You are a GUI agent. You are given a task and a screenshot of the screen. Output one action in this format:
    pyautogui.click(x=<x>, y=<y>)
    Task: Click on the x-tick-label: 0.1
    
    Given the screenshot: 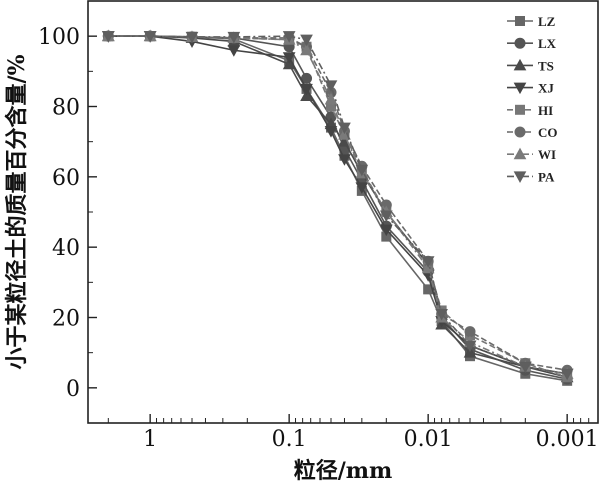 What is the action you would take?
    pyautogui.click(x=289, y=439)
    